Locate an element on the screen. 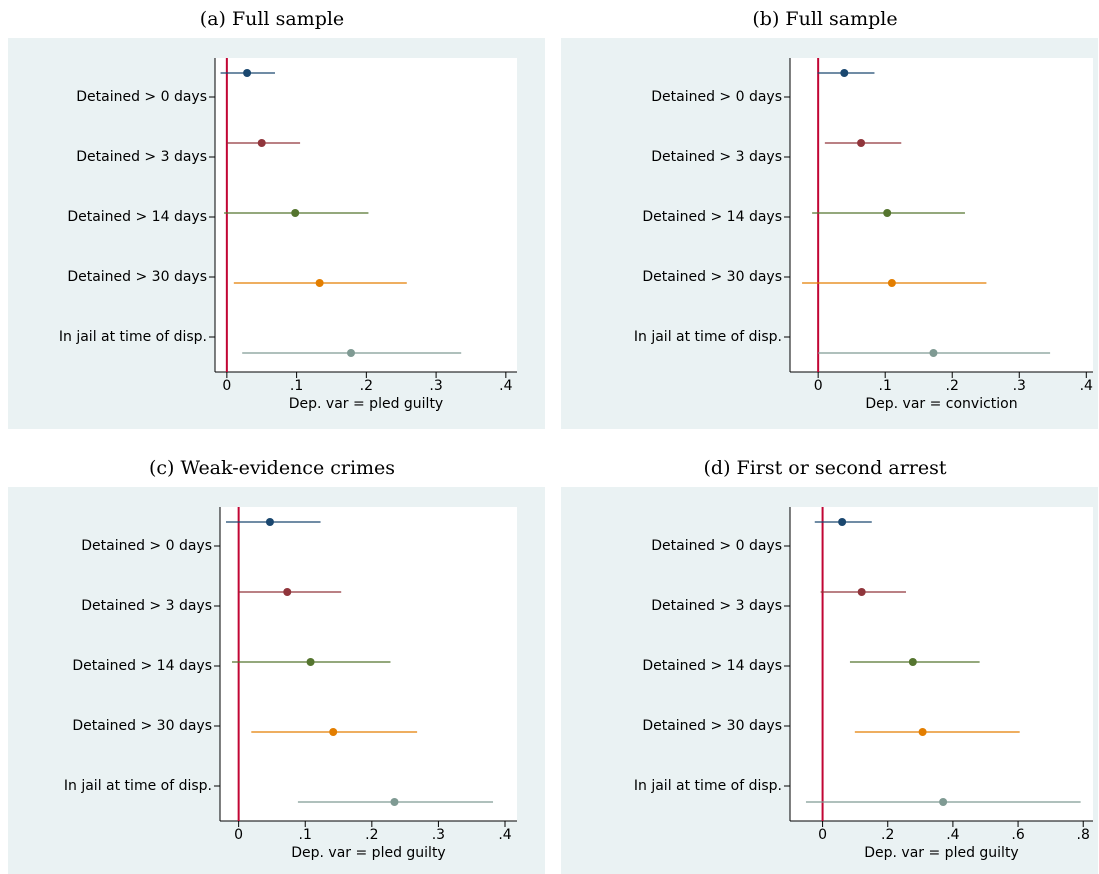 This screenshot has height=874, width=1099. panel-title: (d) First or second arrest is located at coordinates (825, 468).